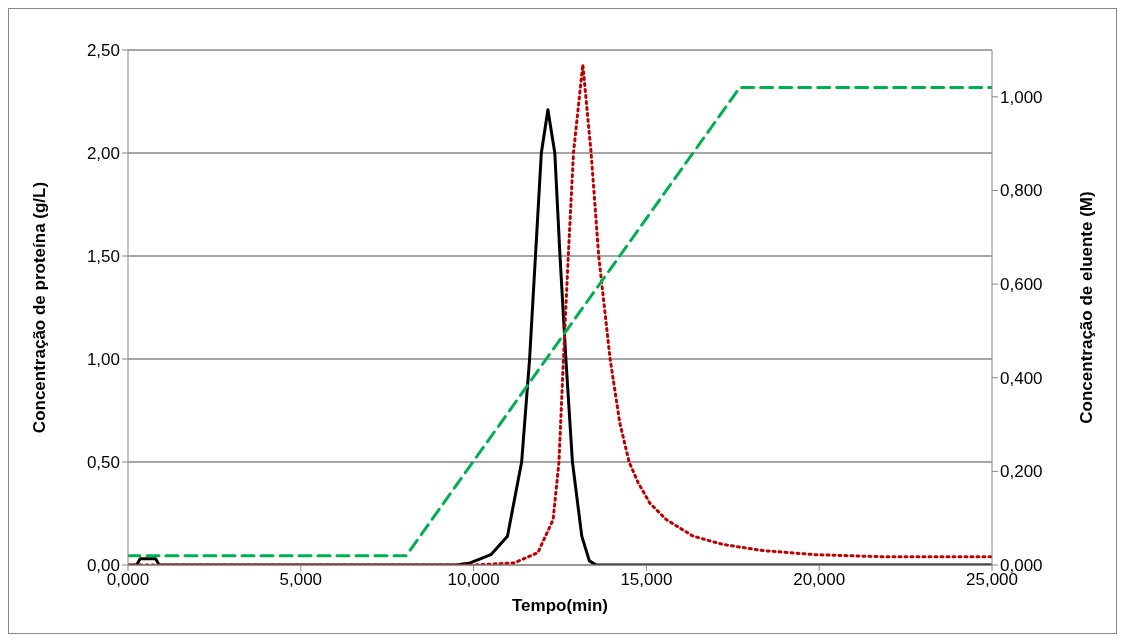  I want to click on y2-tick-label: 0,800, so click(1021, 191).